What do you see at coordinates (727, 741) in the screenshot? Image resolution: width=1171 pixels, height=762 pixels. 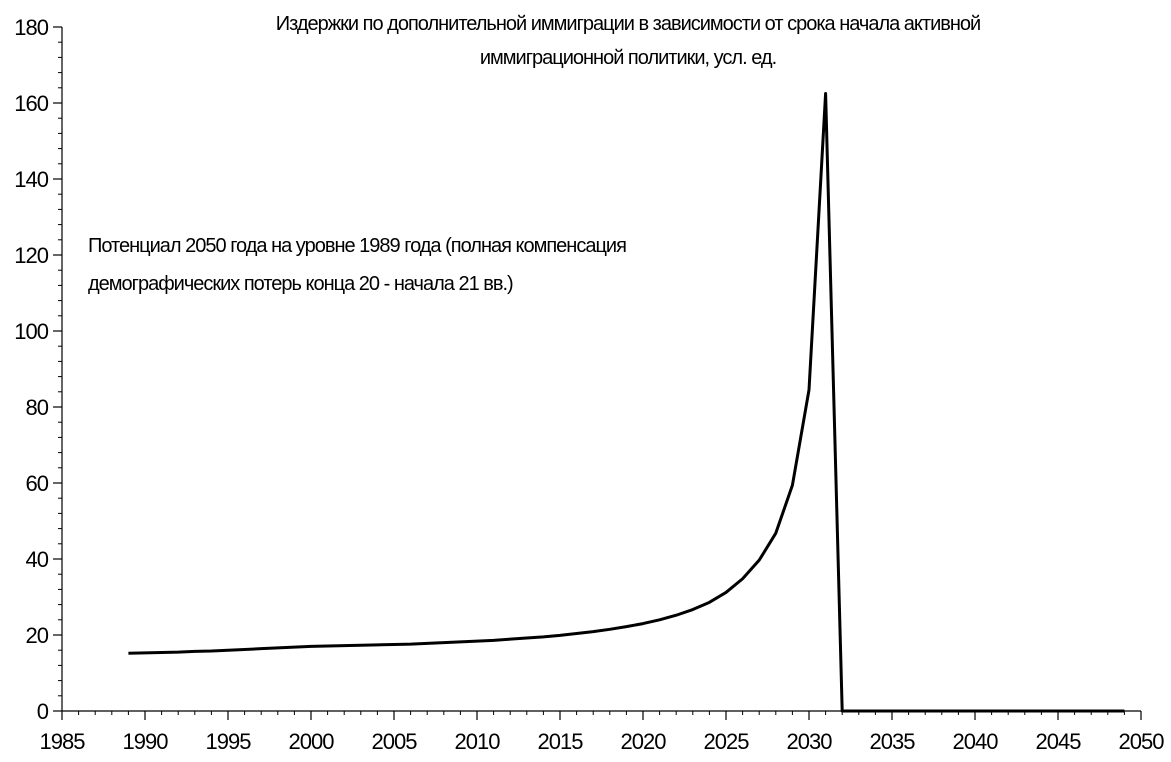 I see `x-tick-label: 2025` at bounding box center [727, 741].